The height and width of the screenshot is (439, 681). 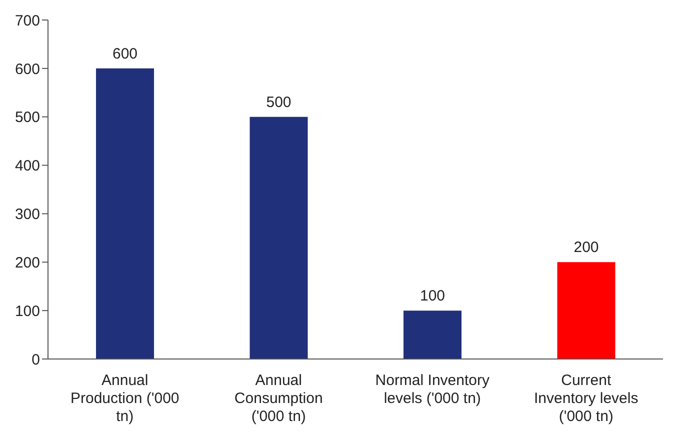 What do you see at coordinates (36, 359) in the screenshot?
I see `y-tick-label: 0` at bounding box center [36, 359].